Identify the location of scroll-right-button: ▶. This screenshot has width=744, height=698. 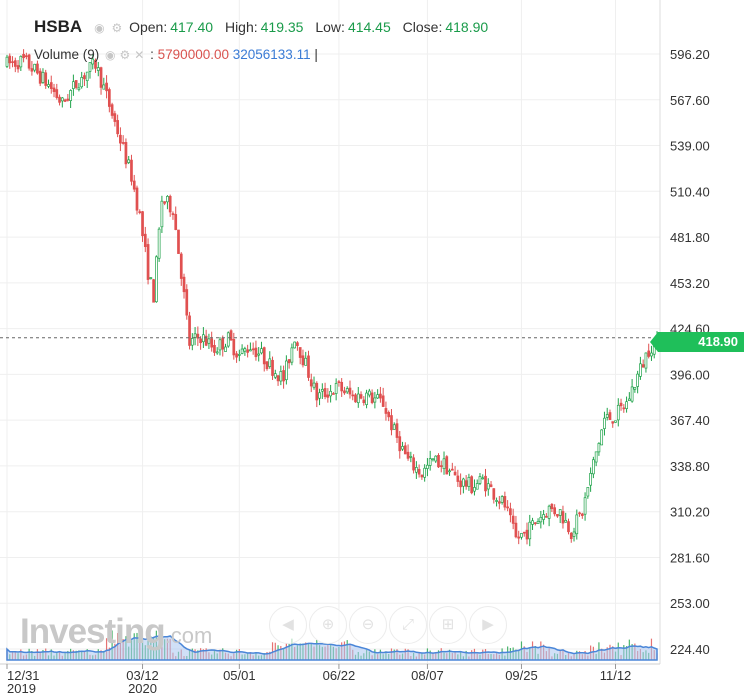
(488, 625).